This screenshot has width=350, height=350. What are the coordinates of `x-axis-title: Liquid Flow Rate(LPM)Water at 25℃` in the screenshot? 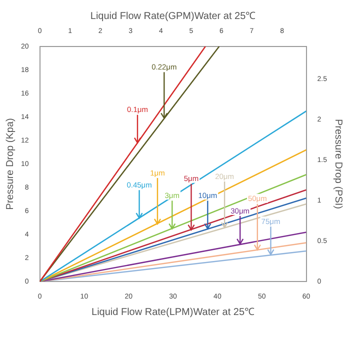 It's located at (173, 312).